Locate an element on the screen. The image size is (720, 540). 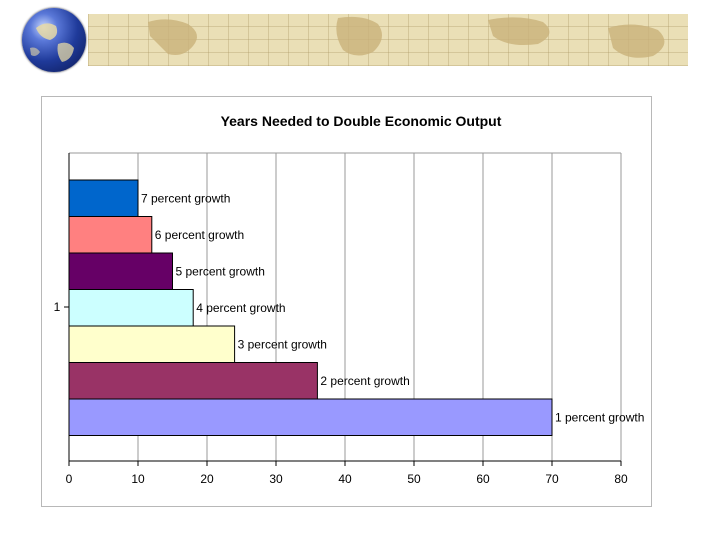
x-tick-labels: 0 10 20 30 40 50 60 70 80 is located at coordinates (347, 479).